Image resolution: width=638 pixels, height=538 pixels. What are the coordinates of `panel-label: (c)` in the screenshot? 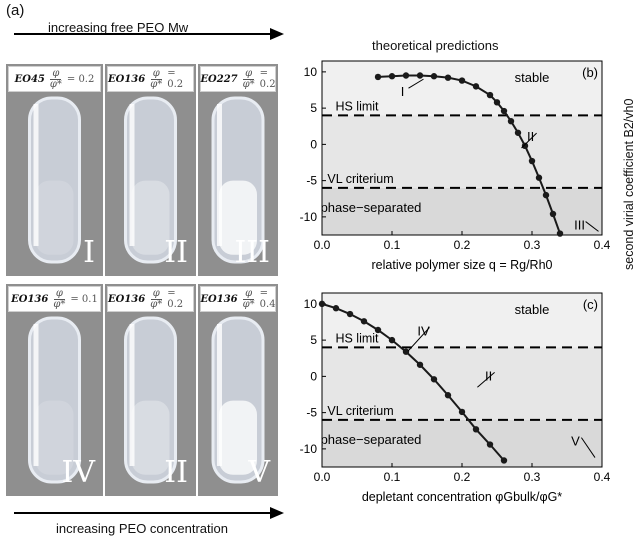 It's located at (590, 304).